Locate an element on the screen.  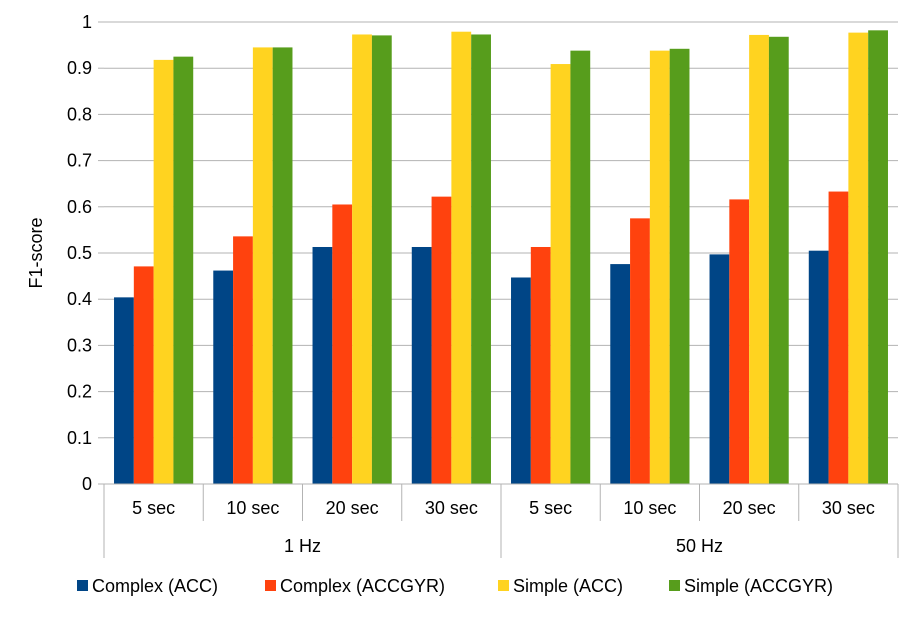
y-tick-label: 0.5 is located at coordinates (79, 253).